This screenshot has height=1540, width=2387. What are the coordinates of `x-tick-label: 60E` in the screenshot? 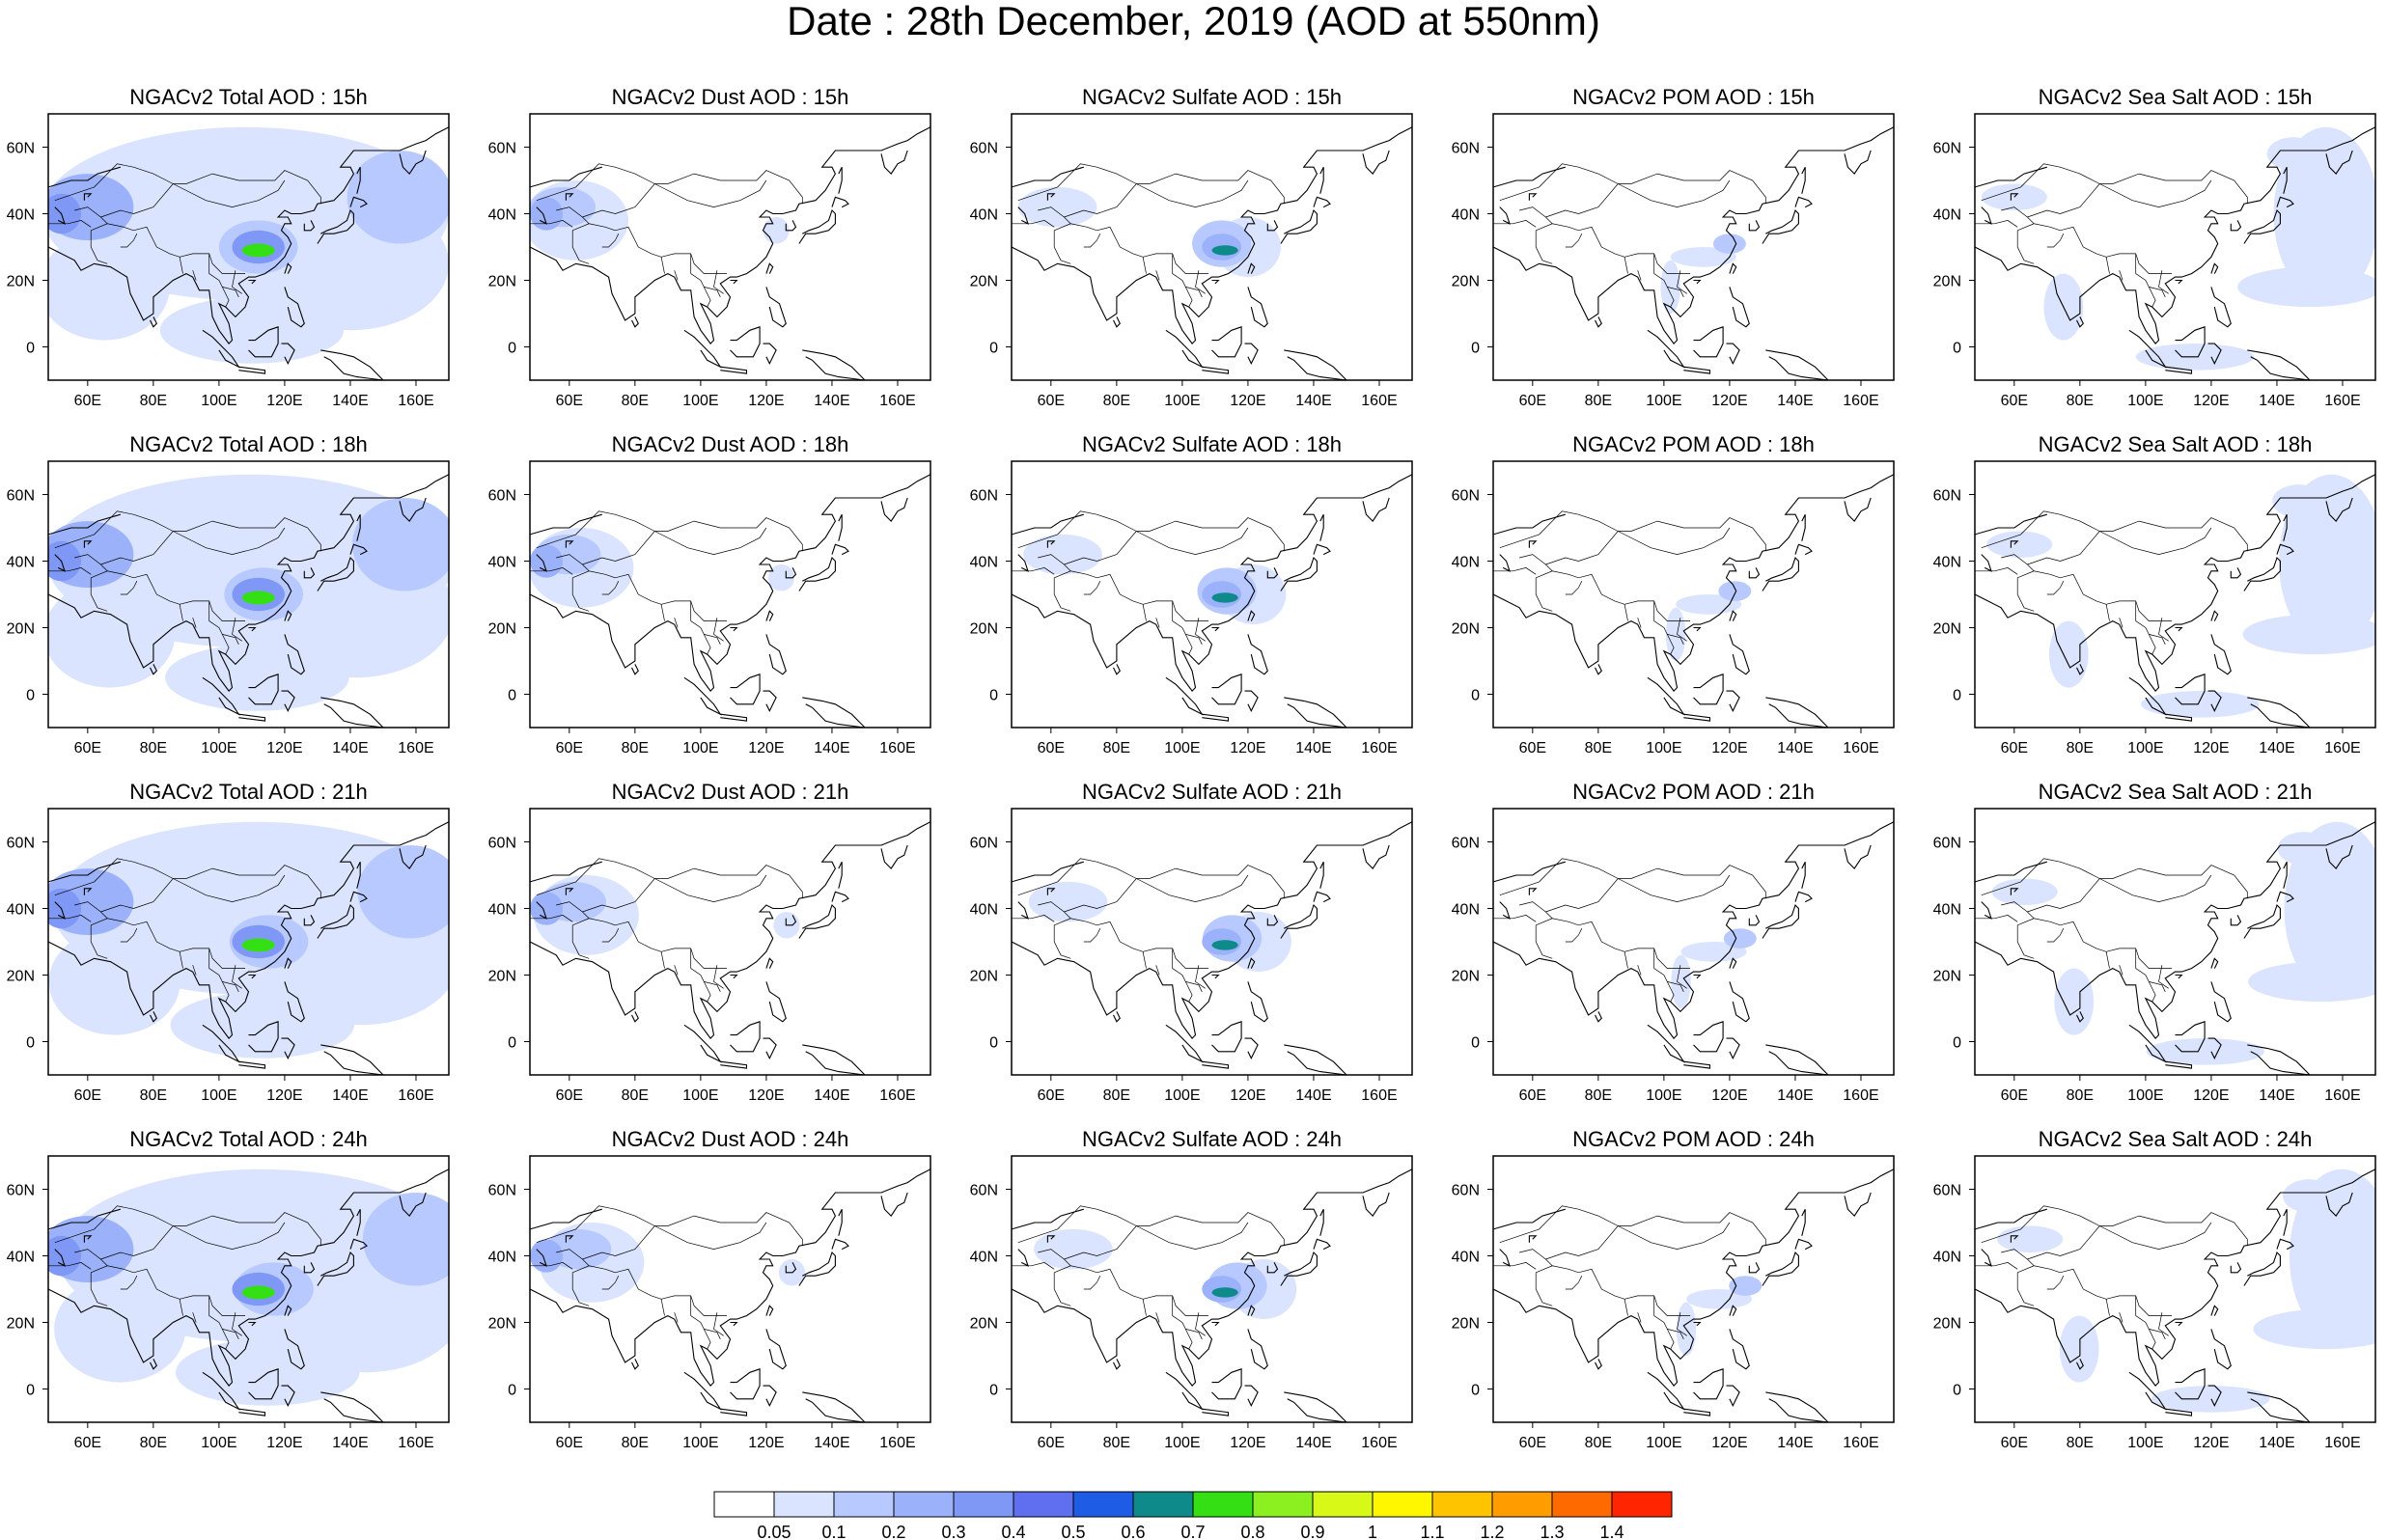 It's located at (1051, 748).